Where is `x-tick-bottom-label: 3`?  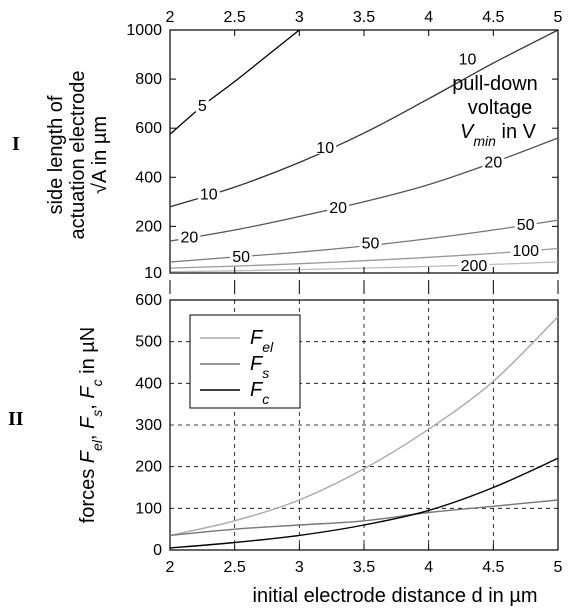
x-tick-bottom-label: 3 is located at coordinates (299, 567).